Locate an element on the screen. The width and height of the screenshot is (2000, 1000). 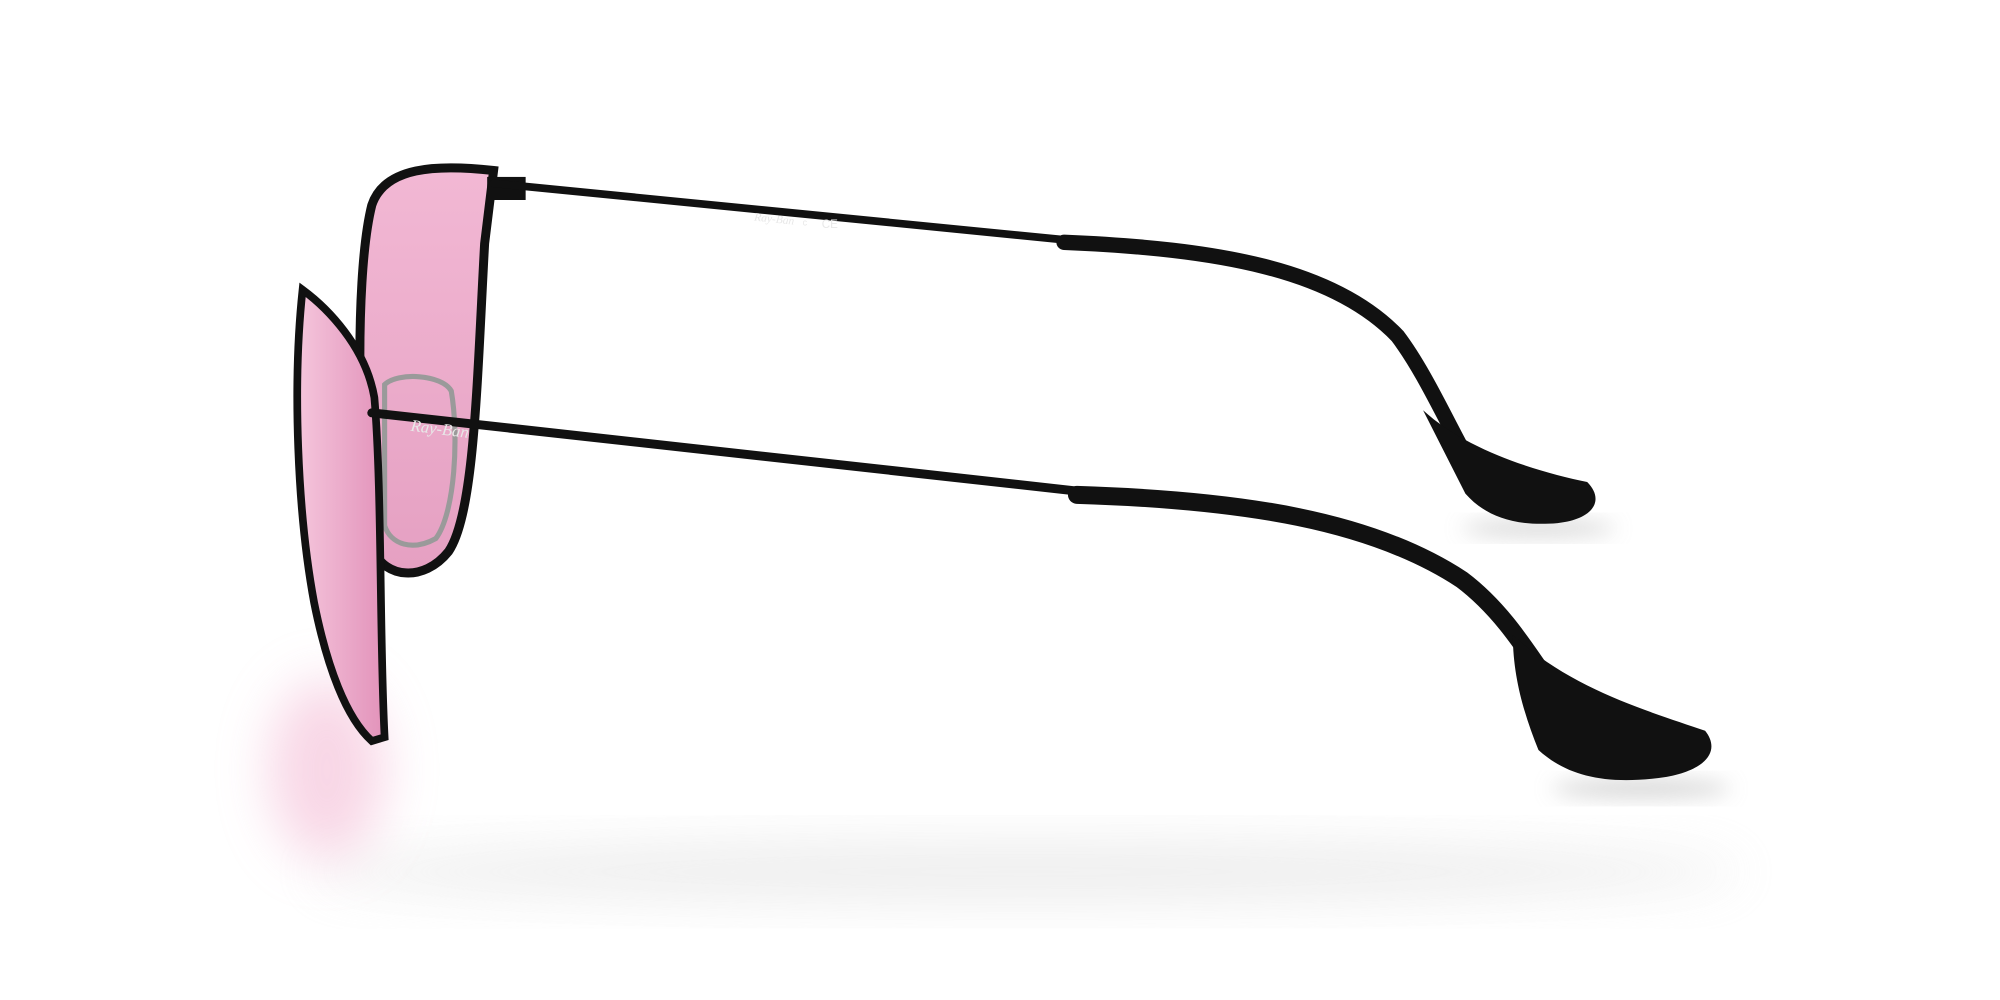
temple-mark: c is located at coordinates (805, 223).